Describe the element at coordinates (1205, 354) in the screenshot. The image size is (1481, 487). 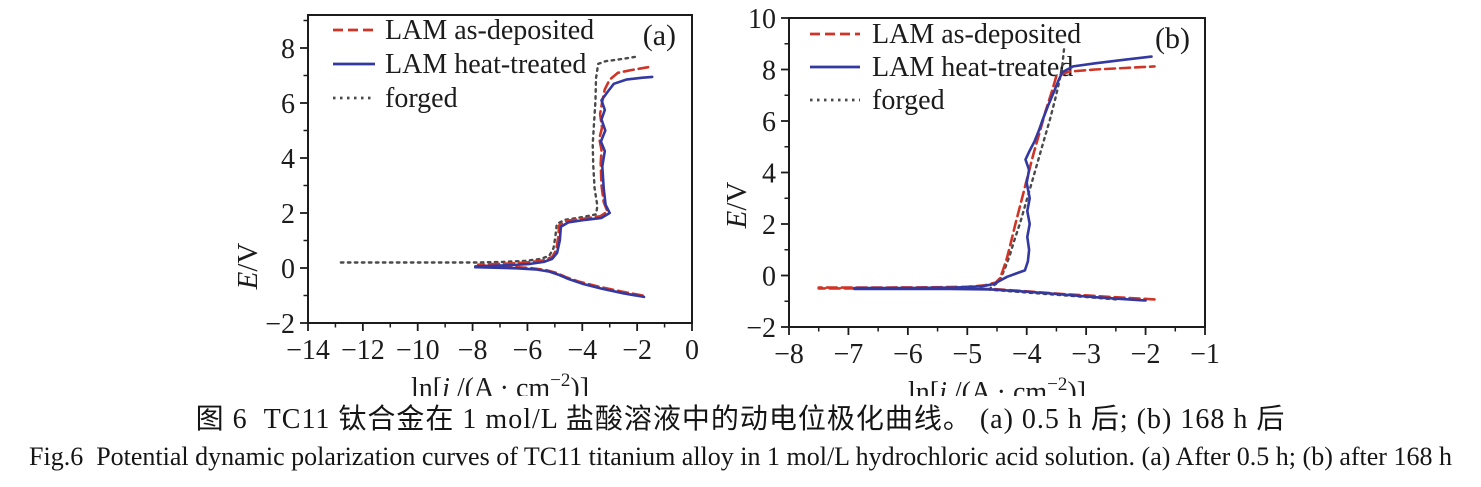
I see `x-tick-label: −1` at that location.